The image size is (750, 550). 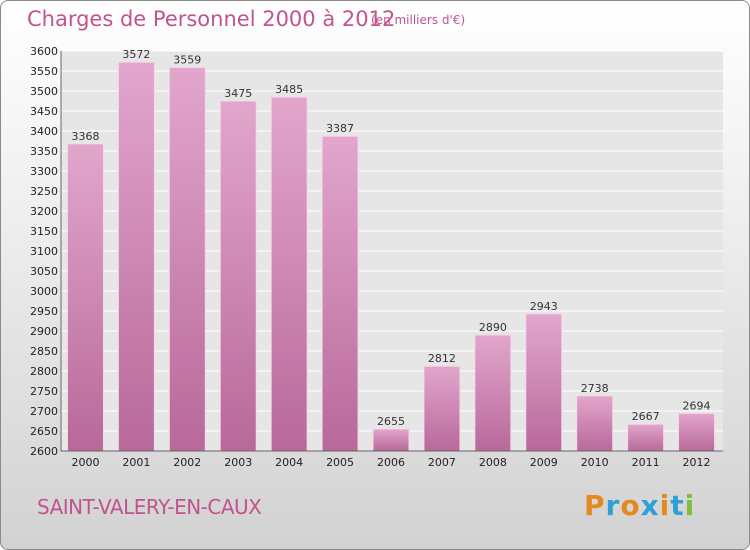 What do you see at coordinates (44, 211) in the screenshot?
I see `y-tick-label: 3200` at bounding box center [44, 211].